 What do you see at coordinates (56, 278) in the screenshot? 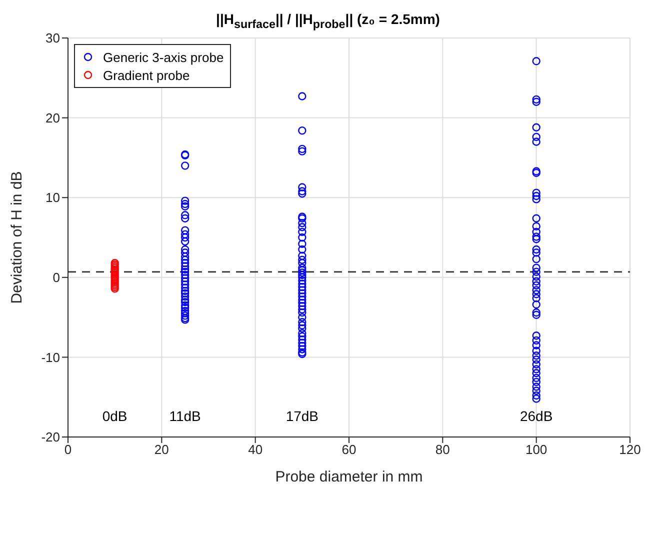
I see `y-tick-label: 0` at bounding box center [56, 278].